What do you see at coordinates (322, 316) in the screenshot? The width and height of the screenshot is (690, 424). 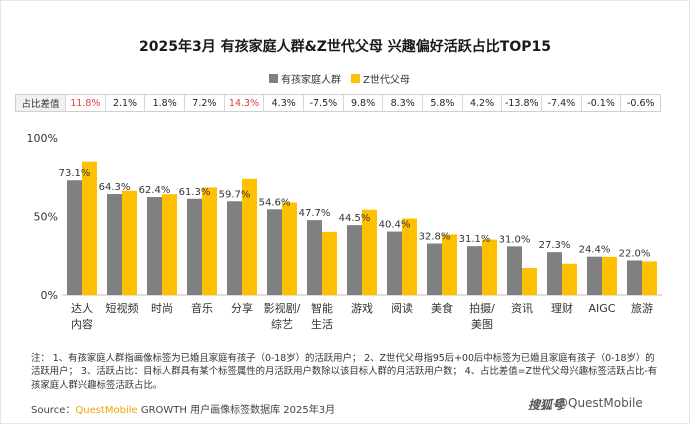 I see `x-tick-label: 智能生活` at bounding box center [322, 316].